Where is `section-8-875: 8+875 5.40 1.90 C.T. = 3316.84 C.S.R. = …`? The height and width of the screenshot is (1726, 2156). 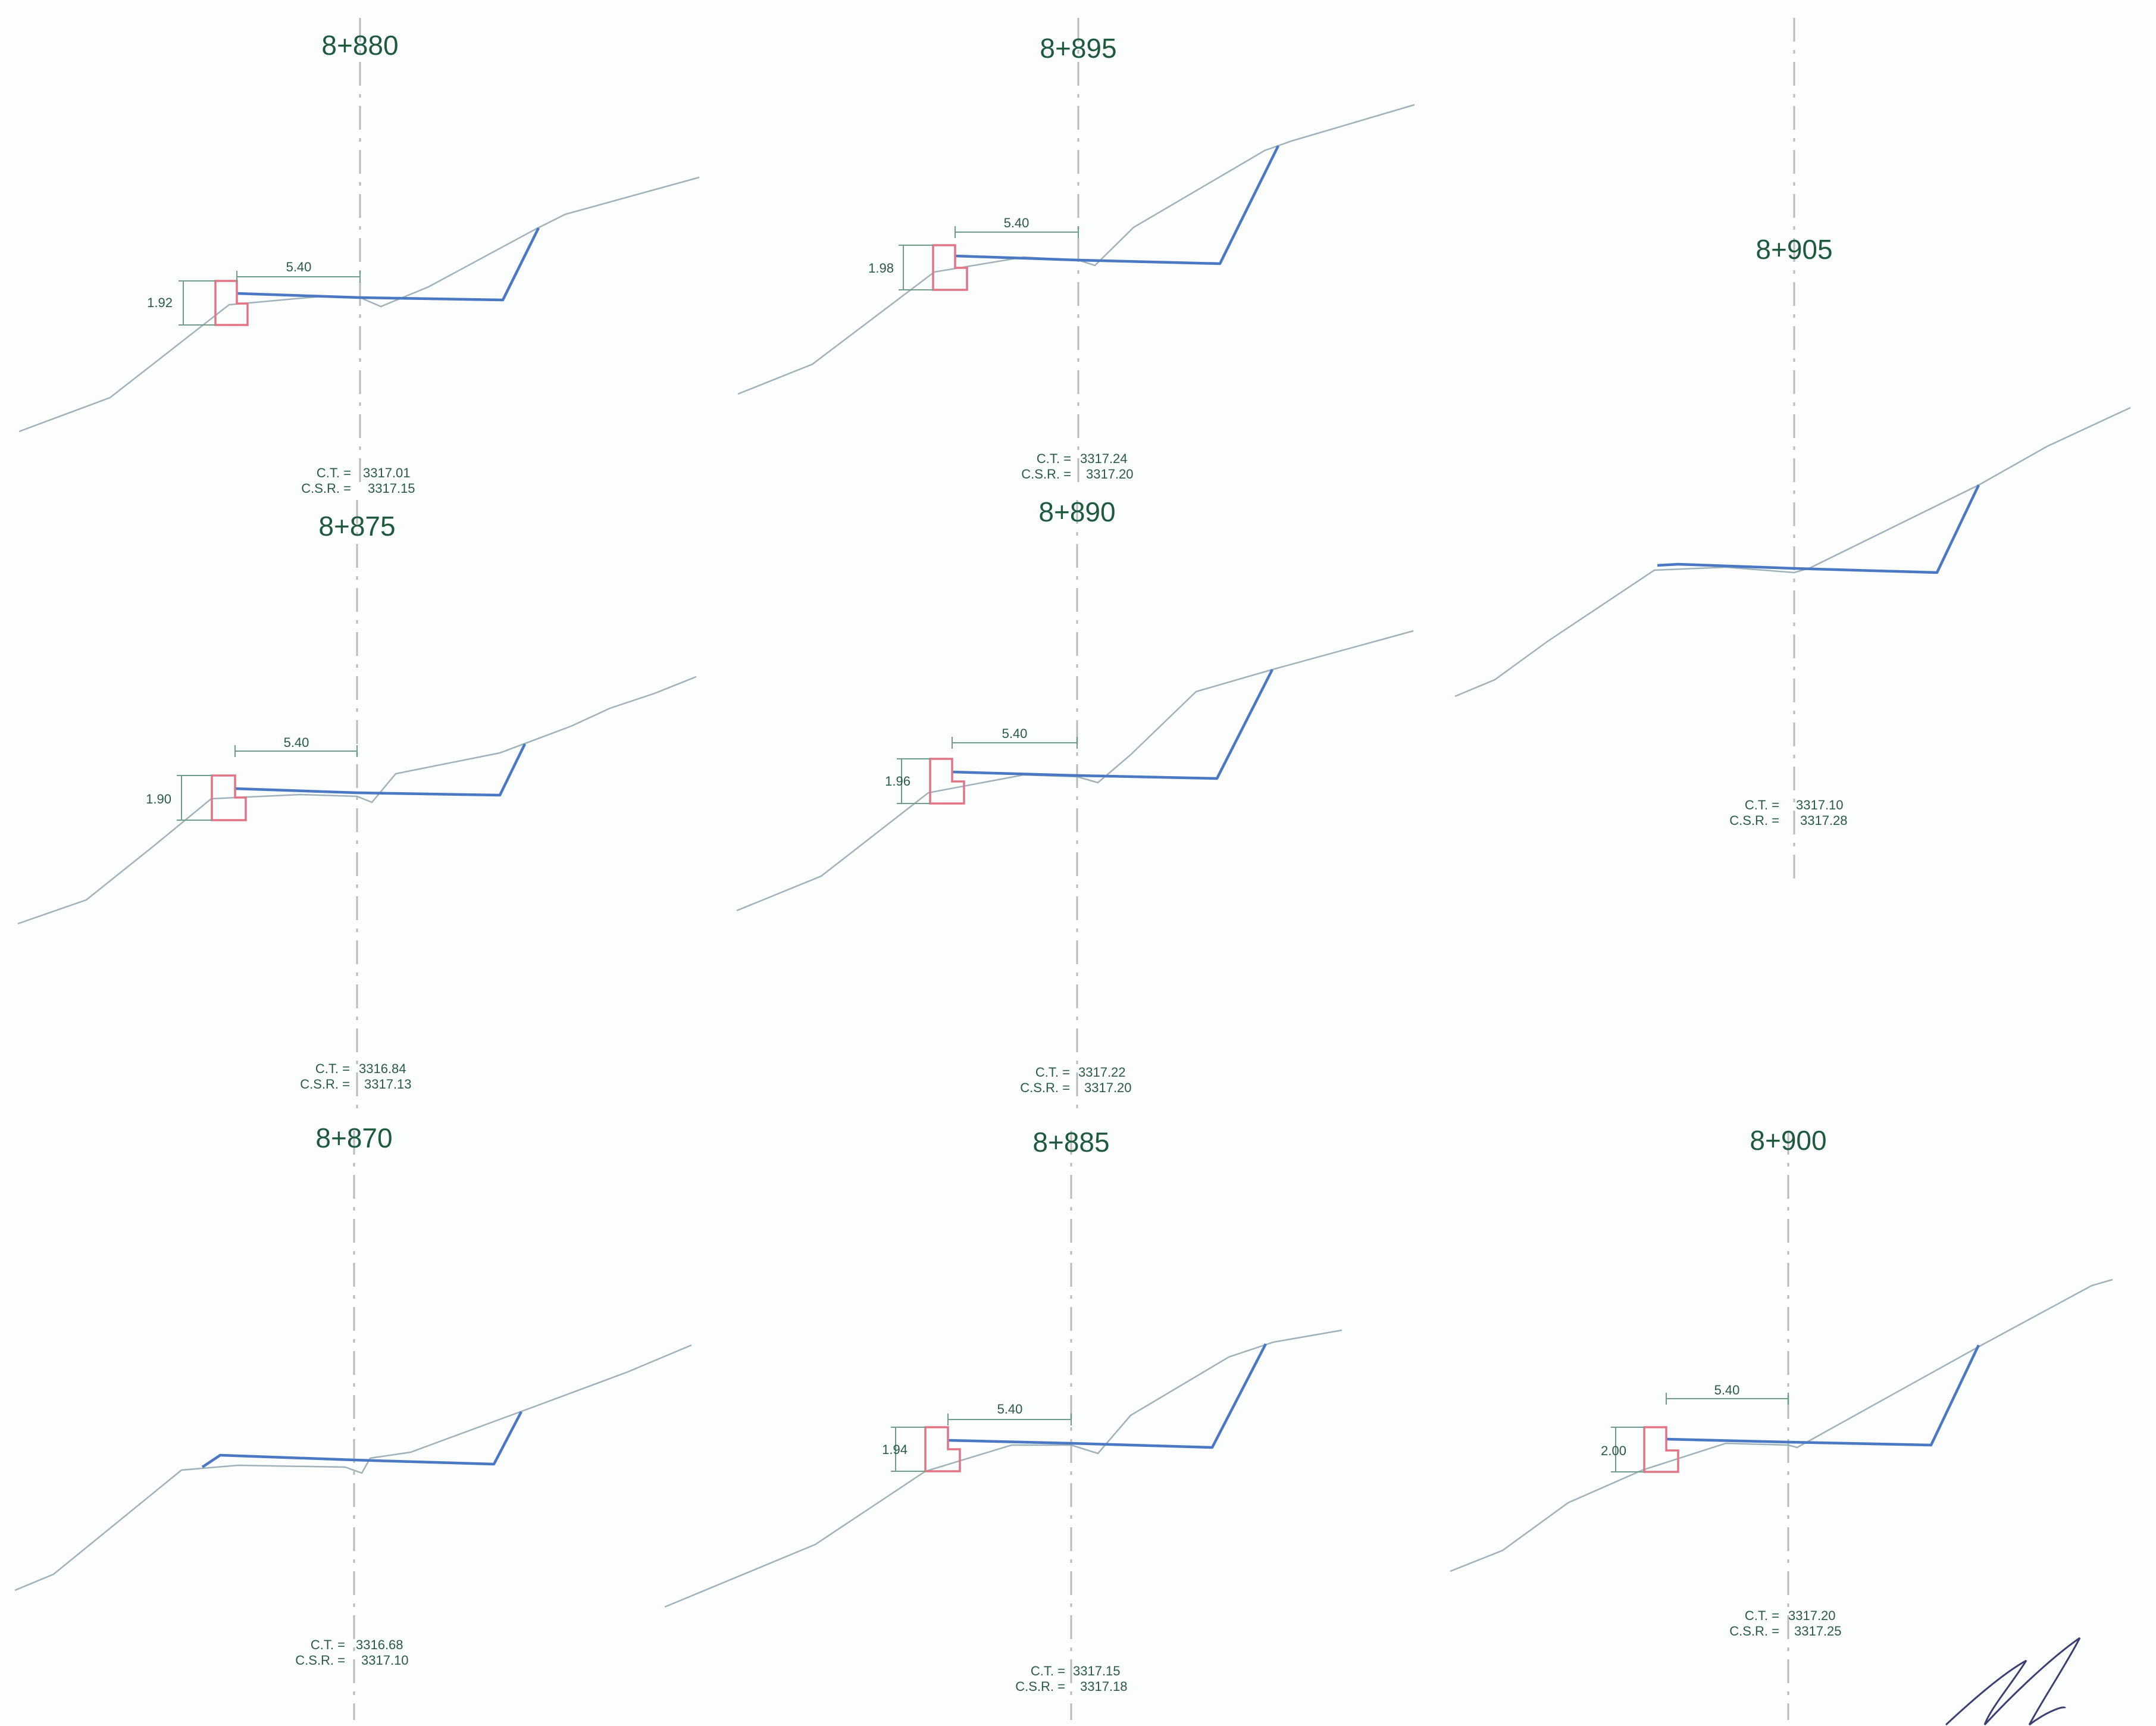
section-8-875: 8+875 5.40 1.90 C.T. = 3316.84 C.S.R. = … is located at coordinates (357, 801).